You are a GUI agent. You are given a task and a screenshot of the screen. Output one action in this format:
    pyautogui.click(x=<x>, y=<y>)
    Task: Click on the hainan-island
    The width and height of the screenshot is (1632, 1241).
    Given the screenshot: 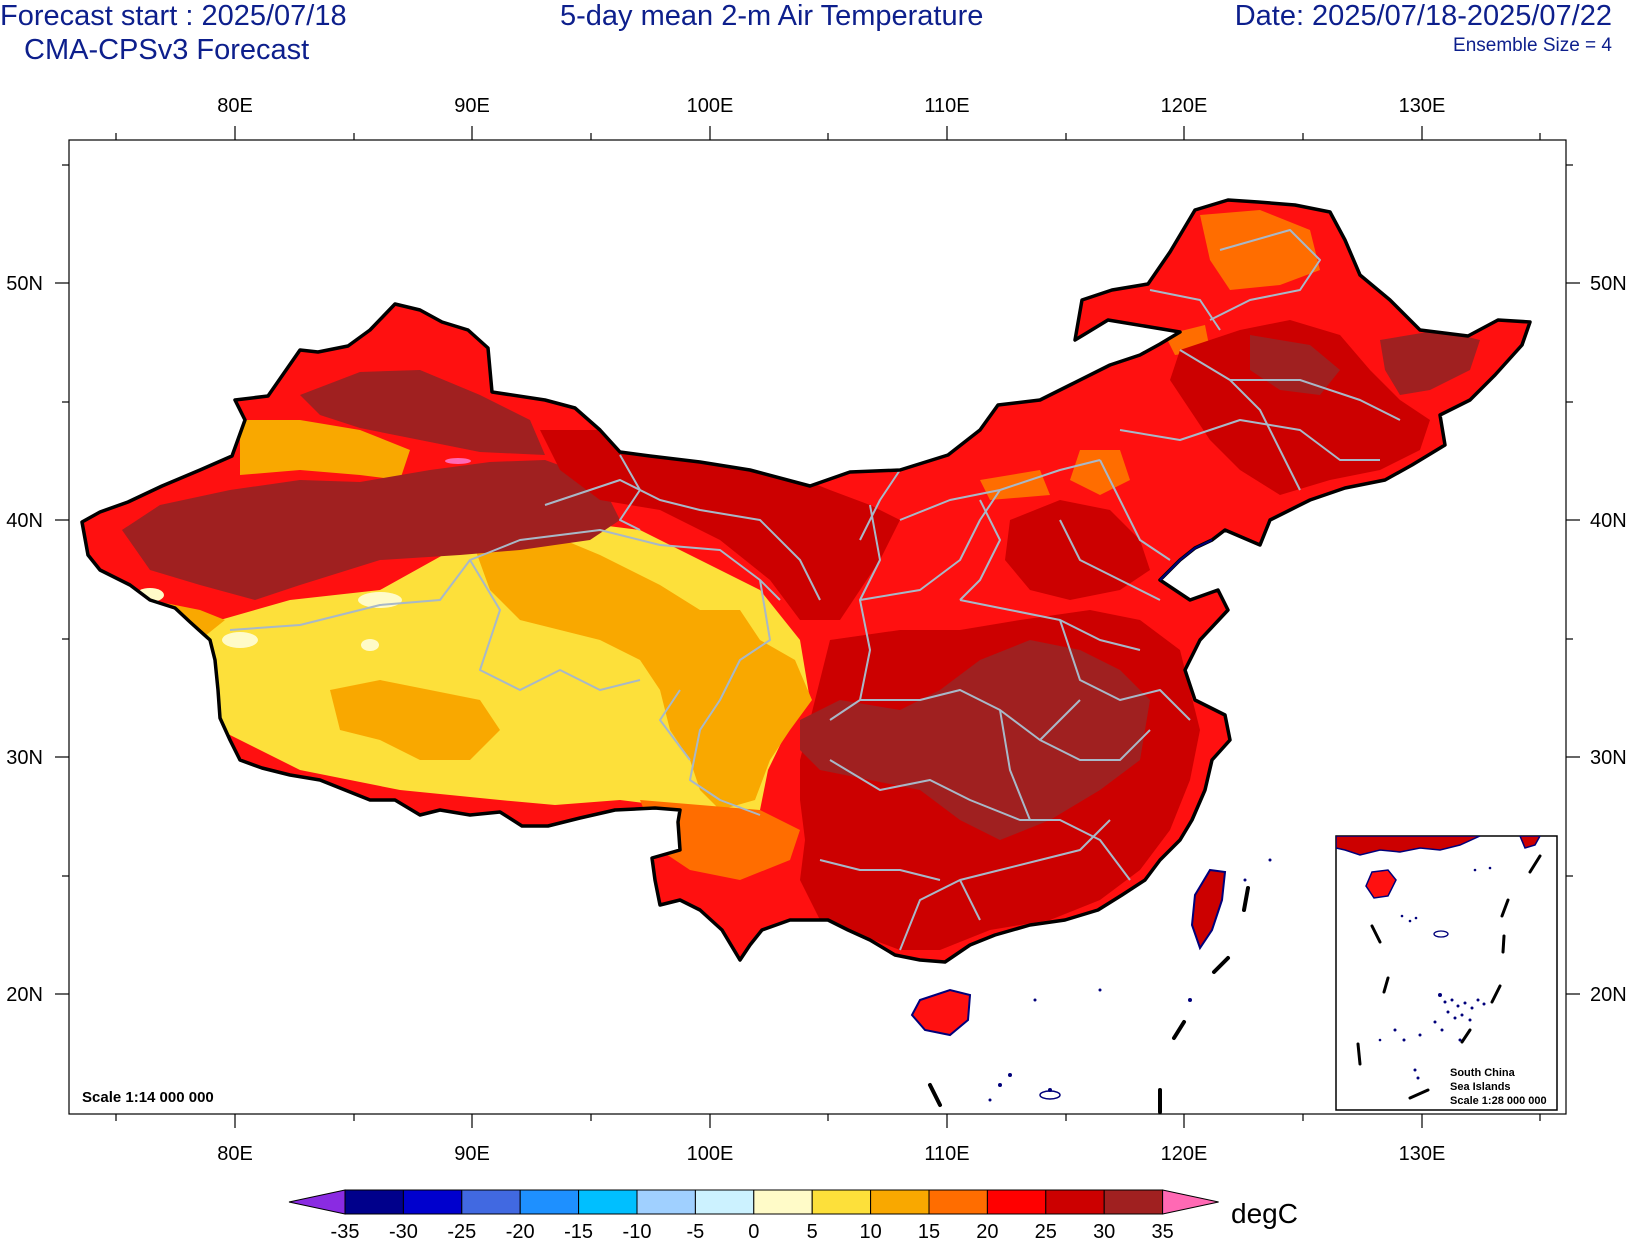 What is the action you would take?
    pyautogui.click(x=941, y=1012)
    